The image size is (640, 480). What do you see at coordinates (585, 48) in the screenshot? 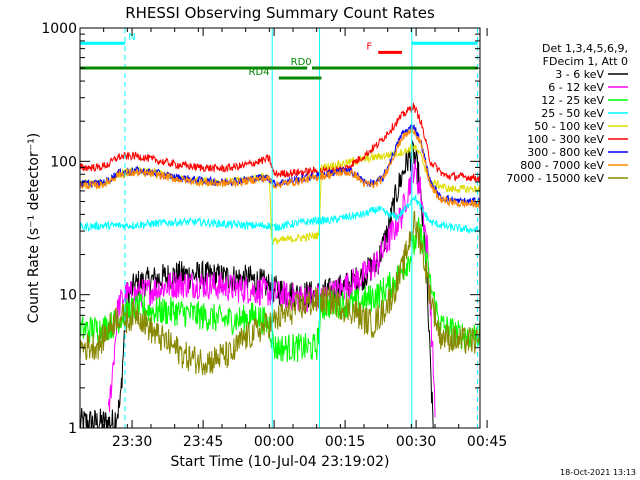
I see `legend-header-0: Det 1,3,4,5,6,9,` at bounding box center [585, 48].